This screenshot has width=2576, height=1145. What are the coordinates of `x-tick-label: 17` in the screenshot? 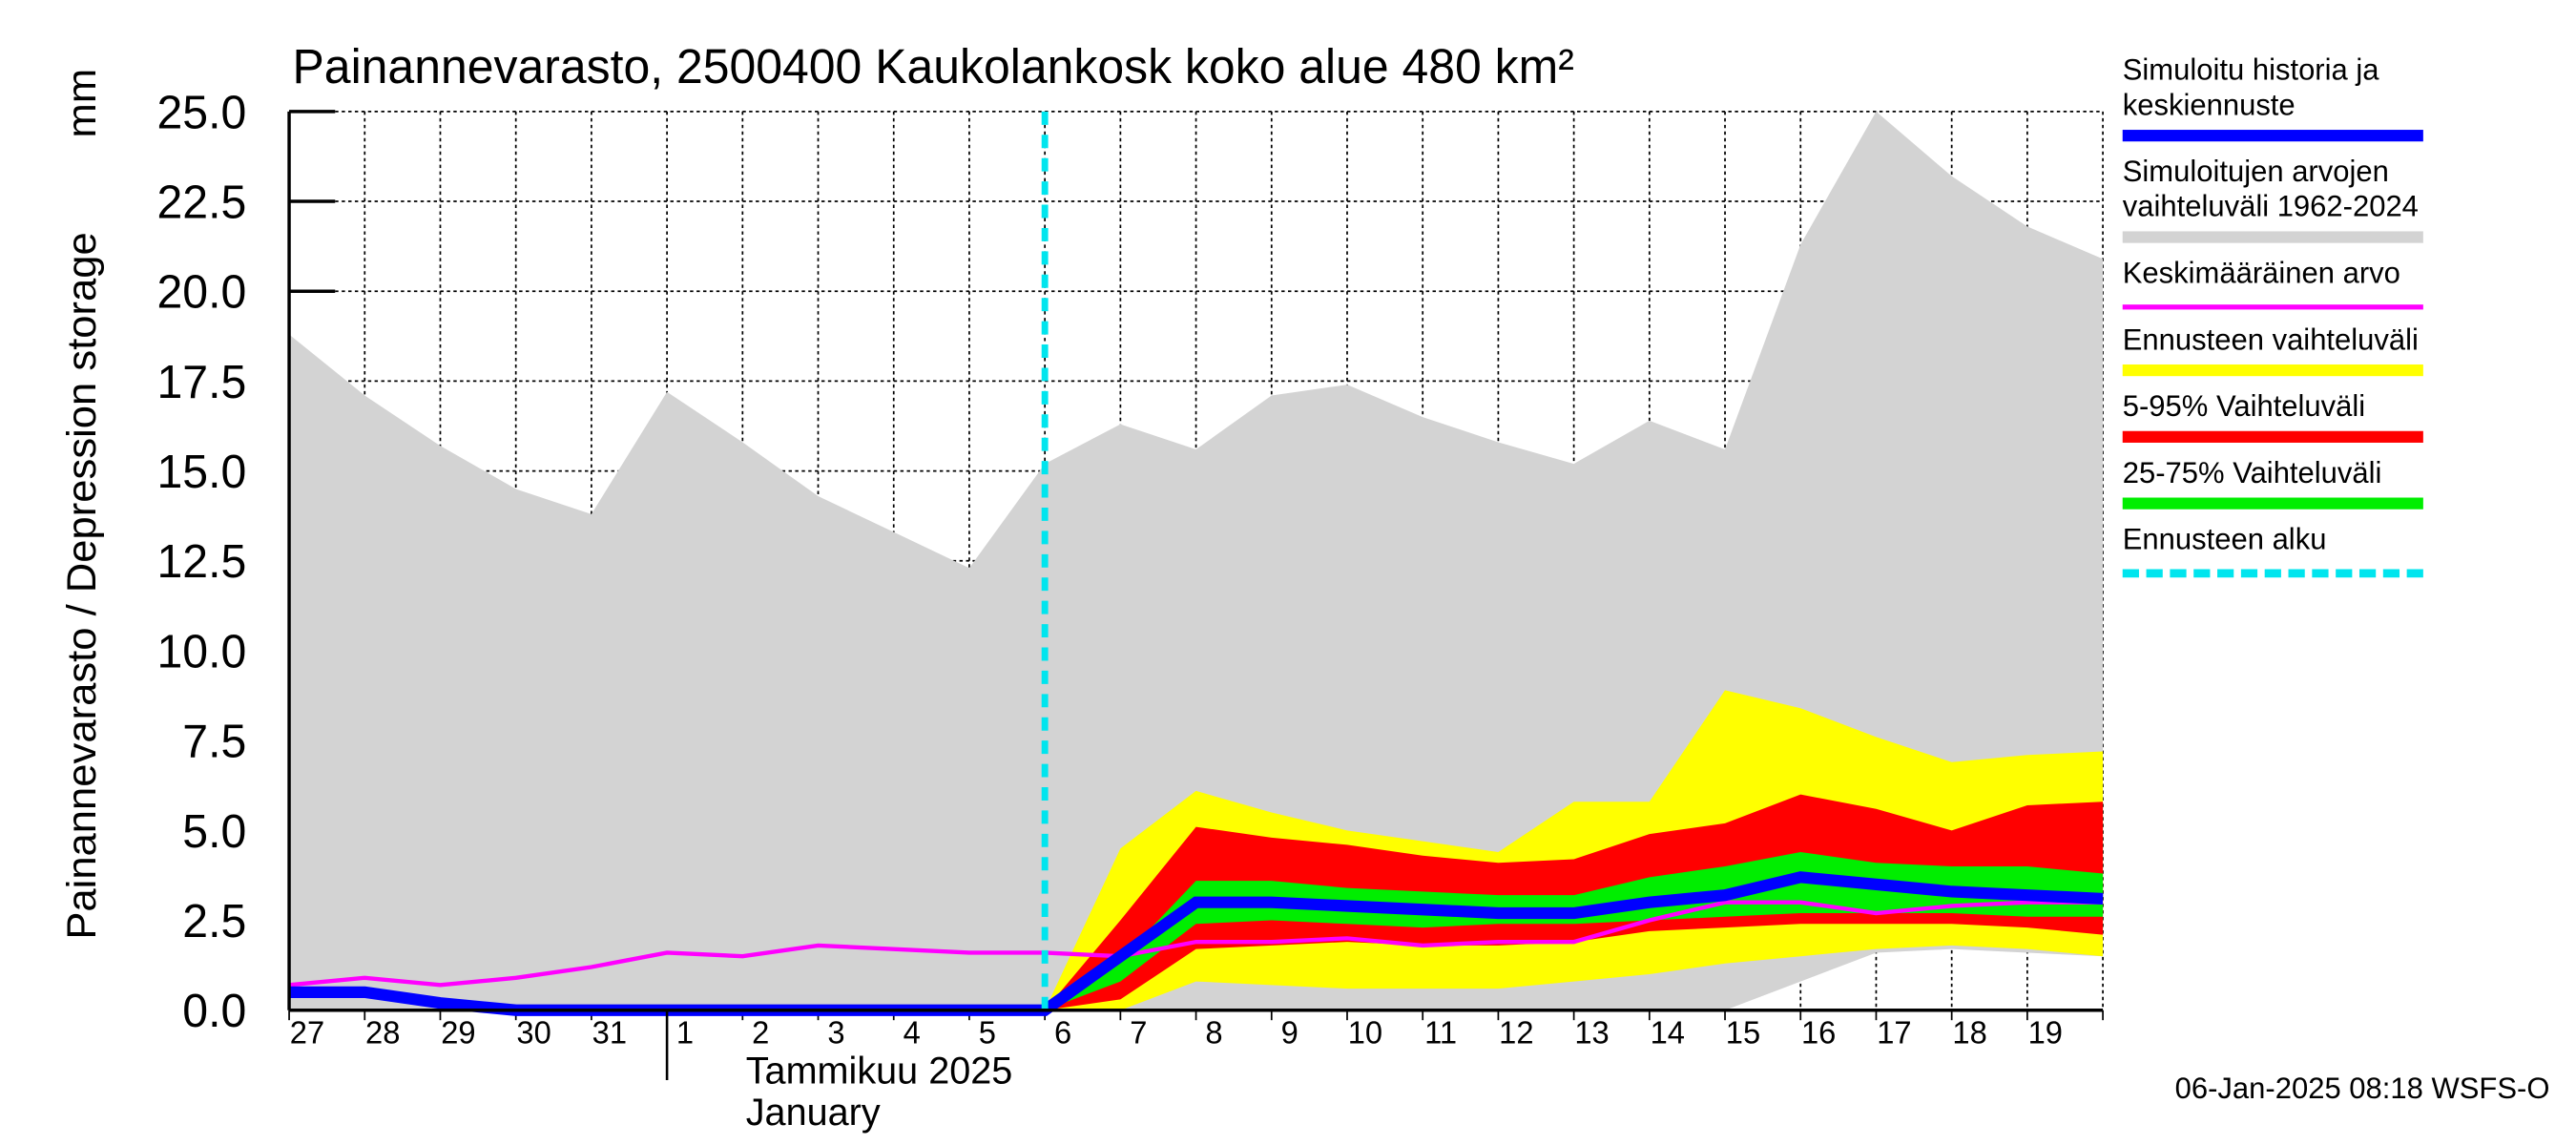 It's located at (1894, 1032).